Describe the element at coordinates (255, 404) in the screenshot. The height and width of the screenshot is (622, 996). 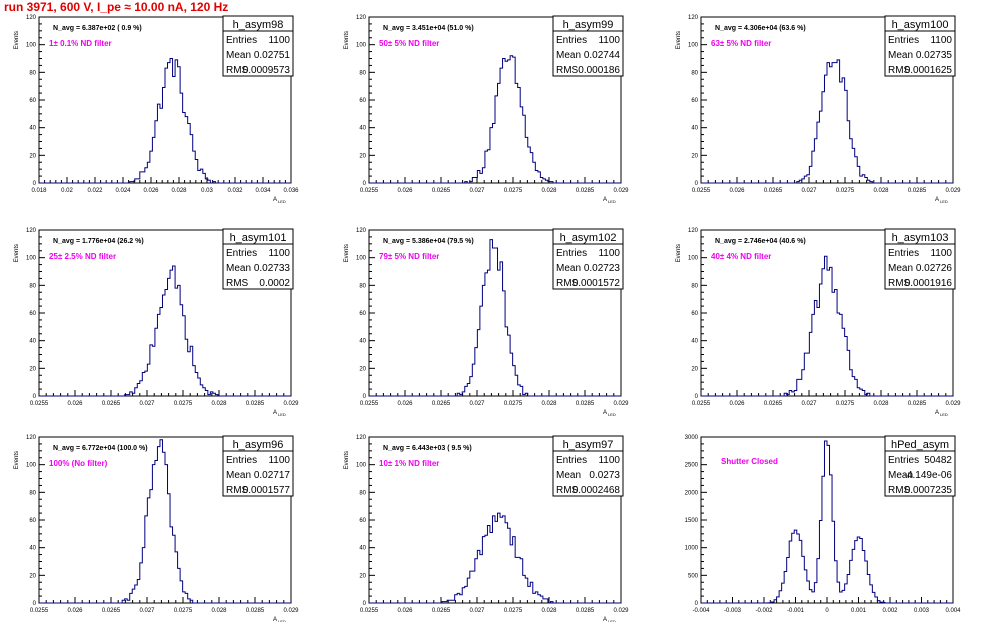
I see `x-tick-label: 0.0285` at that location.